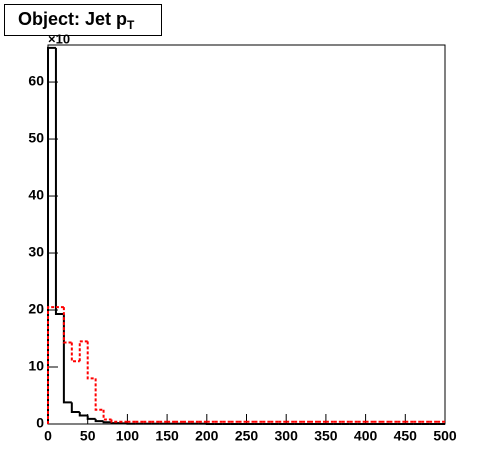 The width and height of the screenshot is (496, 472). I want to click on x-tick-label: 150, so click(167, 436).